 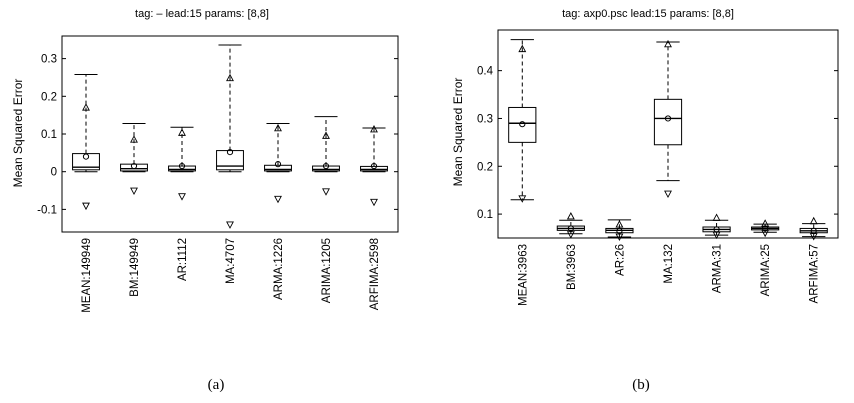 I want to click on x-tick-label: BM:149949, so click(x=135, y=267).